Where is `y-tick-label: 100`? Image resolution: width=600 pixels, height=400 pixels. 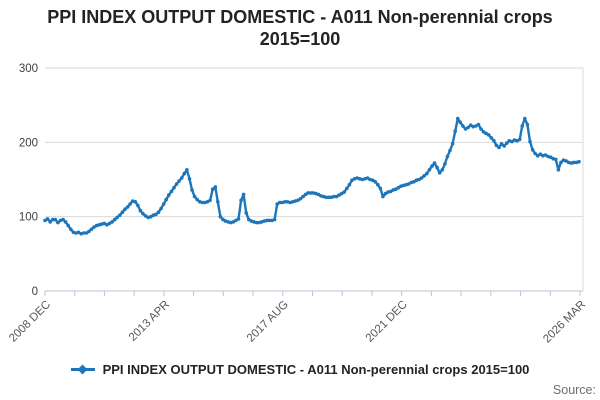 y-tick-label: 100 is located at coordinates (28, 218).